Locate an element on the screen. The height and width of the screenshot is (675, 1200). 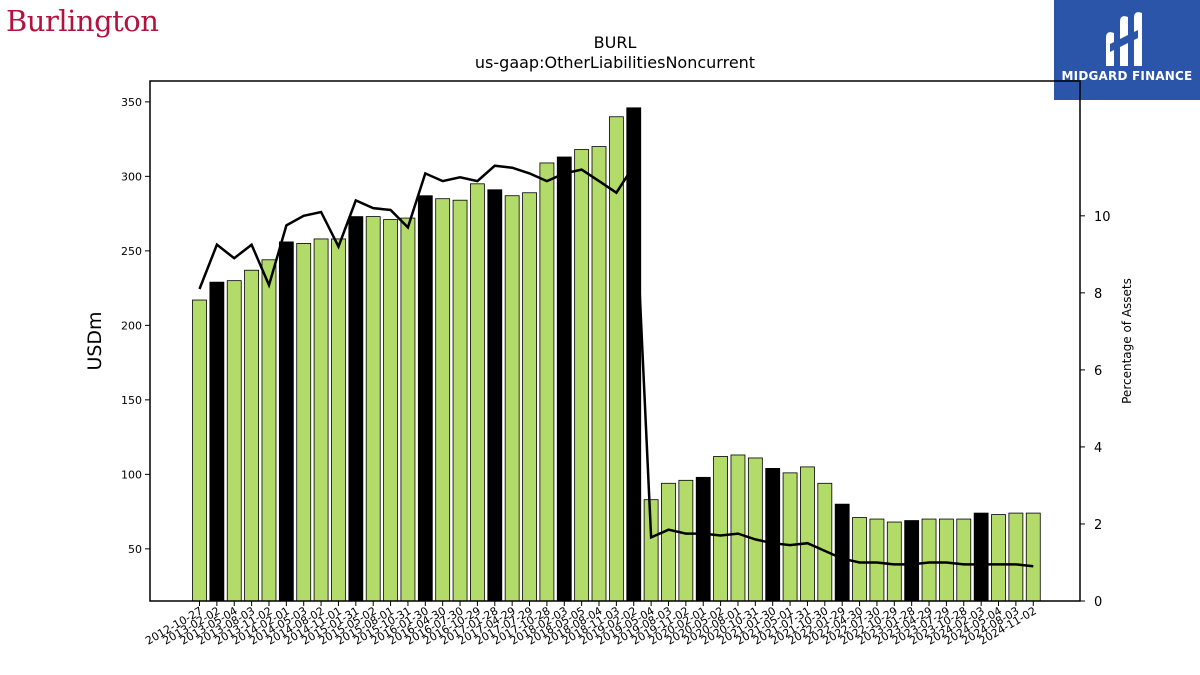
y-axis-ticks: 50 100 150 200 250 300 350 is located at coordinates (135, 326).